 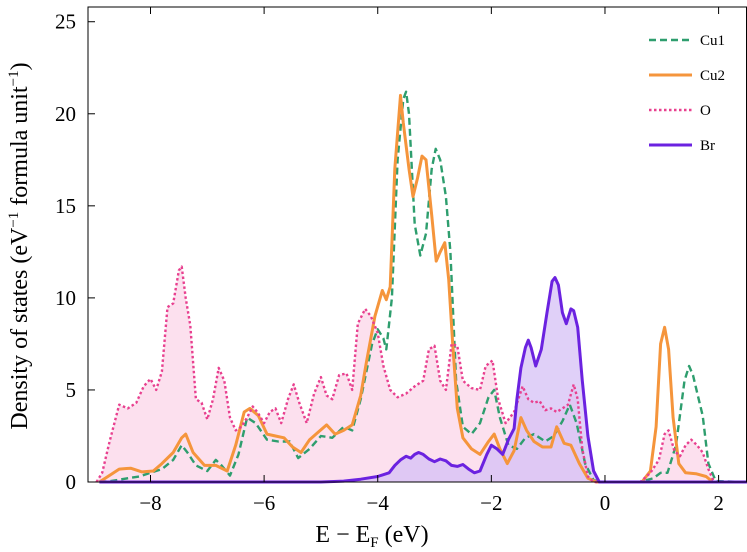 I want to click on y-tick-label: 25, so click(x=65, y=22).